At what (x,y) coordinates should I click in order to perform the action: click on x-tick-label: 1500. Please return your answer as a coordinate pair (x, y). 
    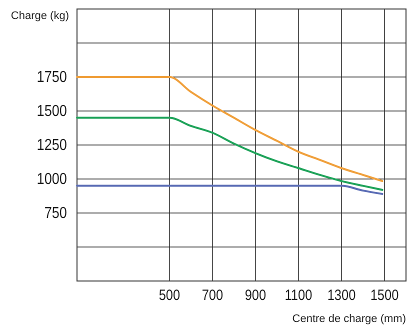
    Looking at the image, I should click on (384, 295).